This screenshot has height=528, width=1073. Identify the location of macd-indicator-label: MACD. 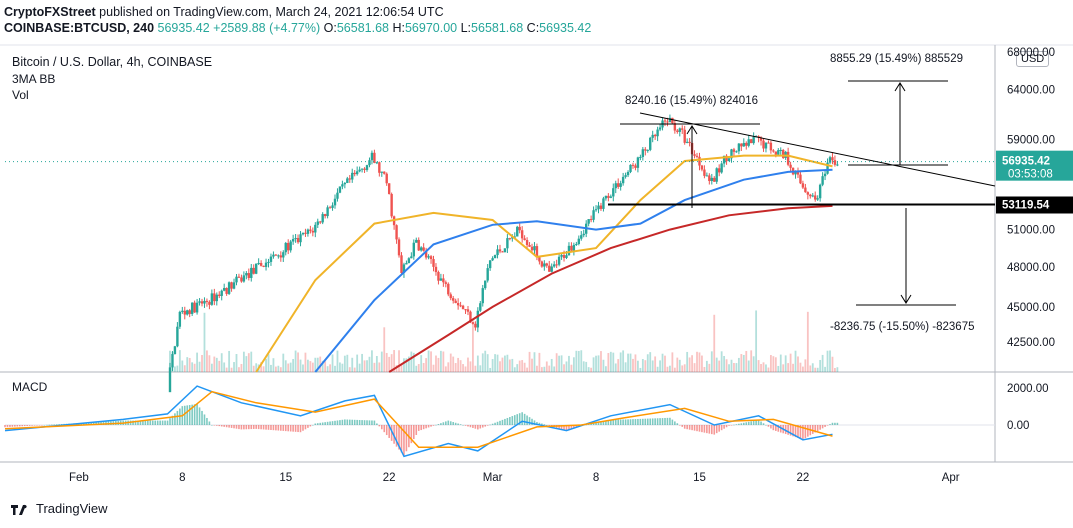
(30, 387).